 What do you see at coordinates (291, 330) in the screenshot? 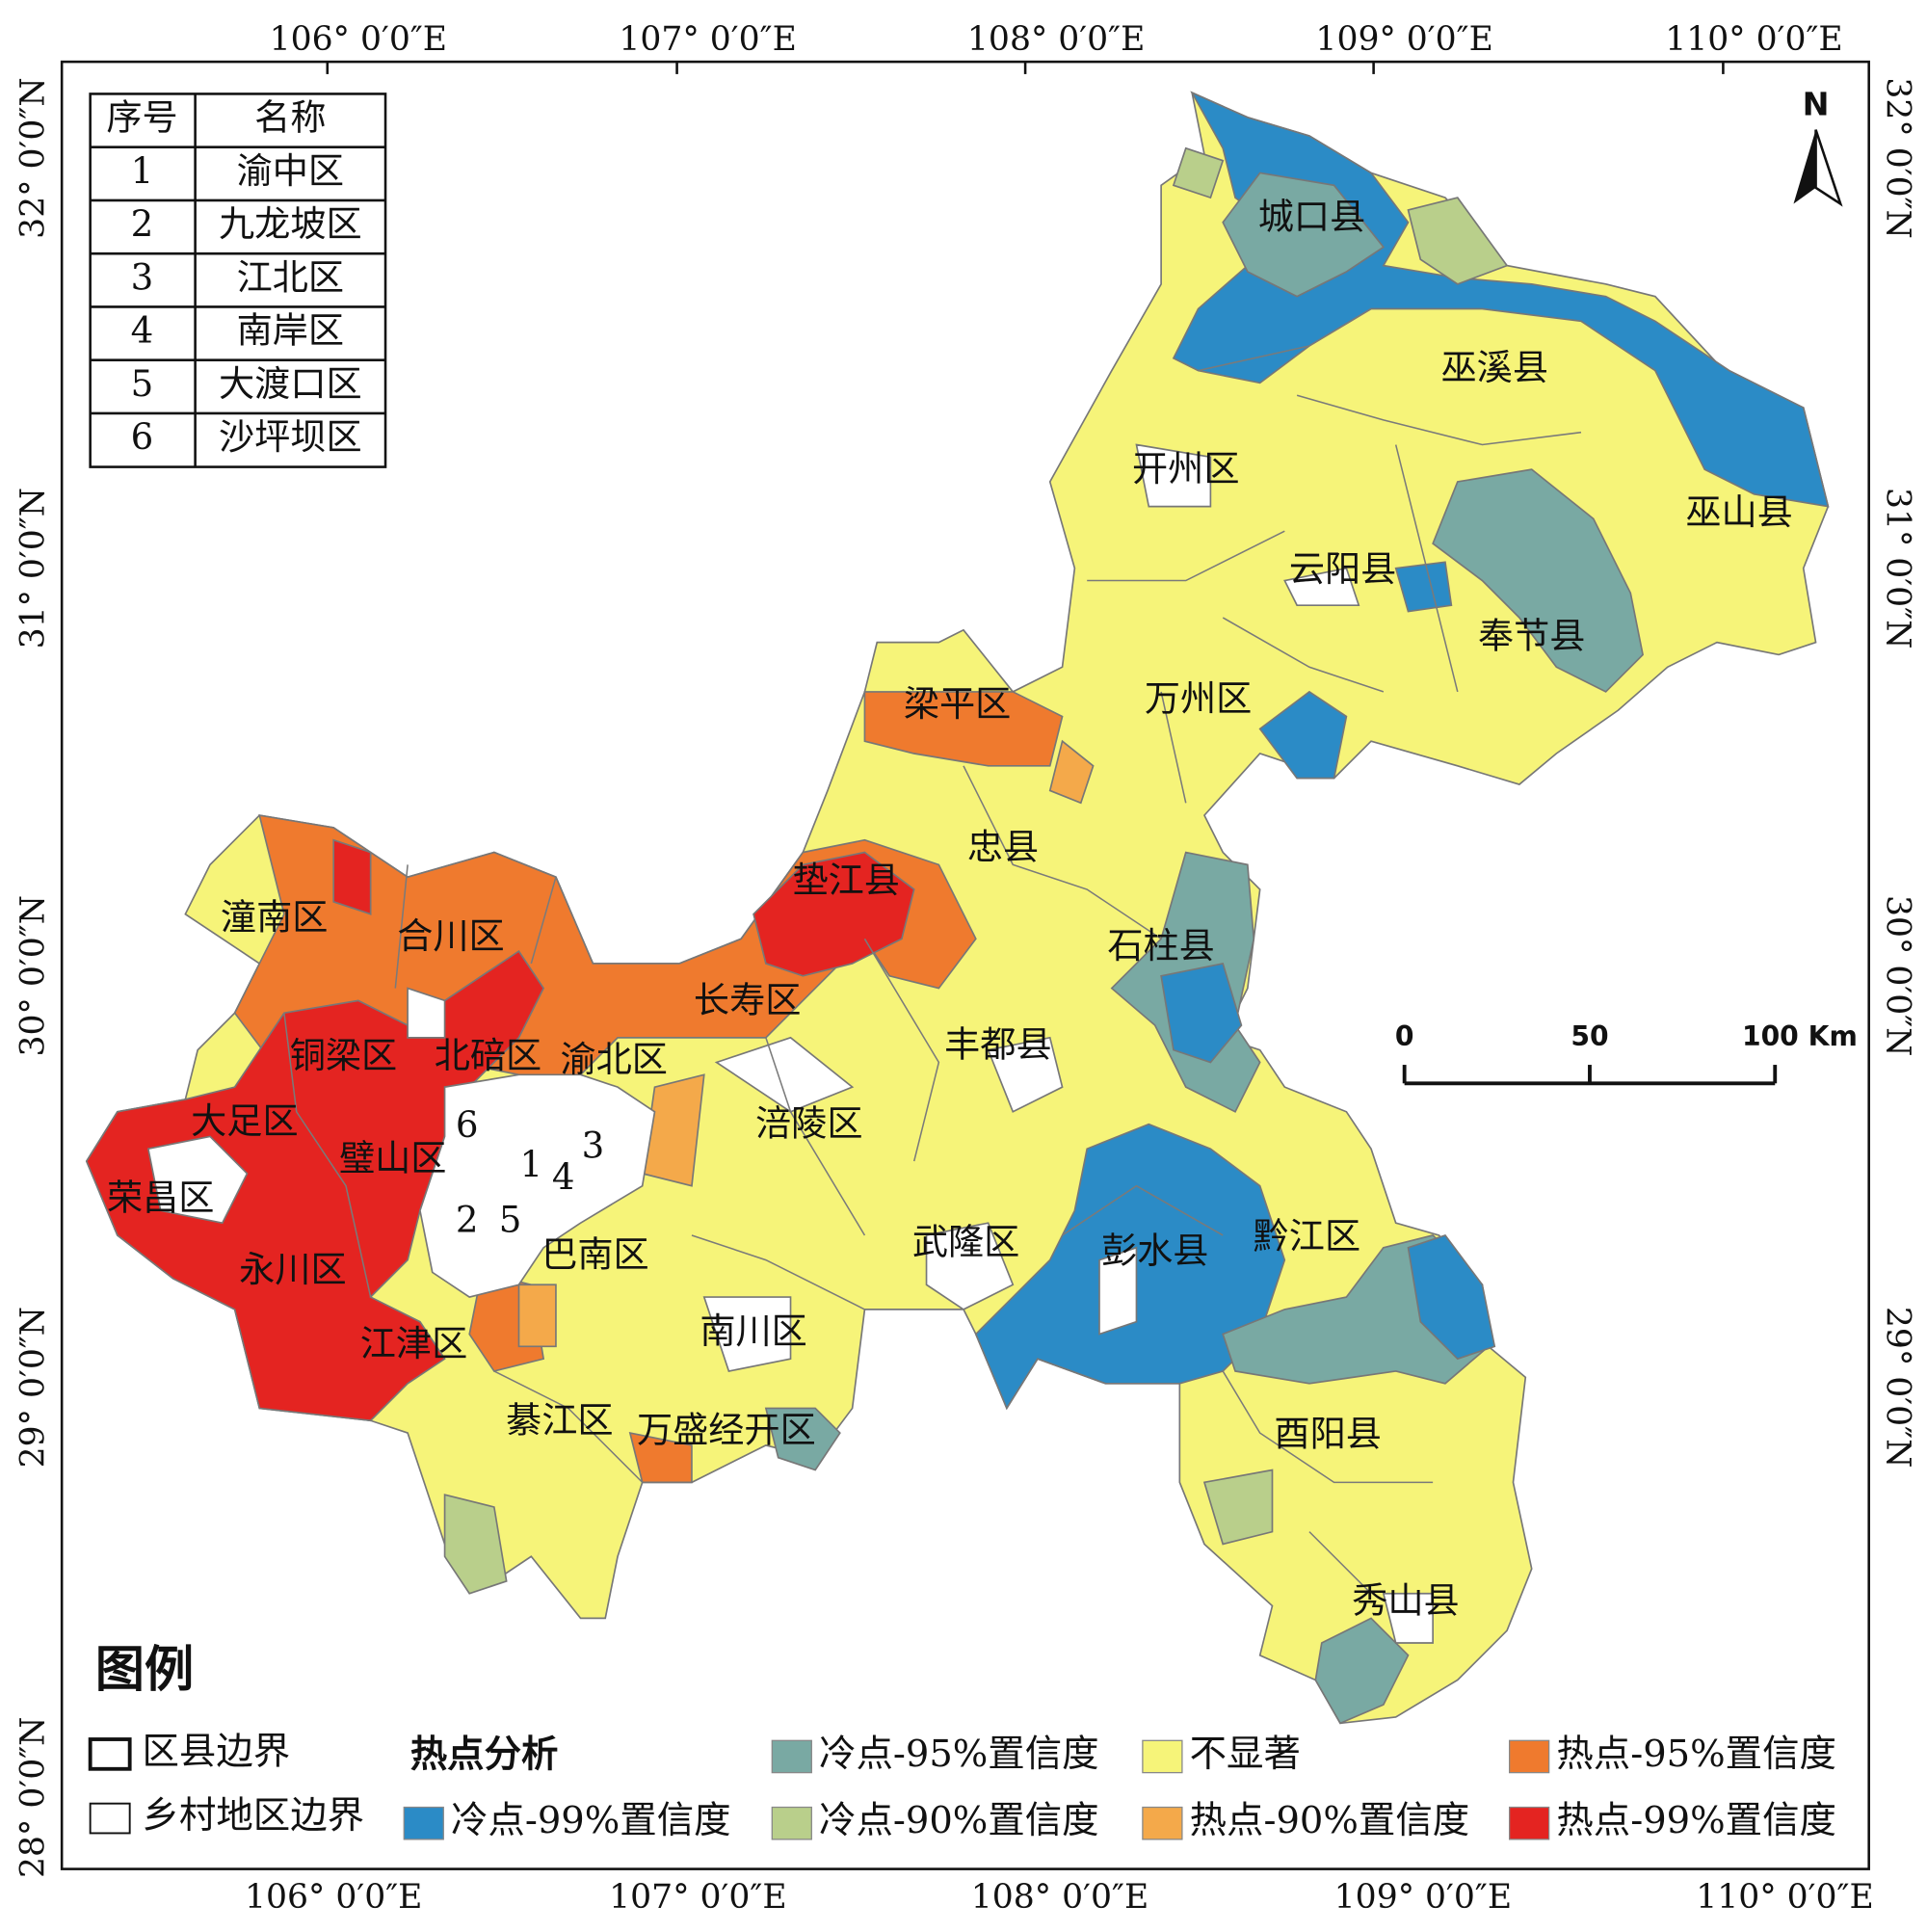
I see `index-name: 南岸区` at bounding box center [291, 330].